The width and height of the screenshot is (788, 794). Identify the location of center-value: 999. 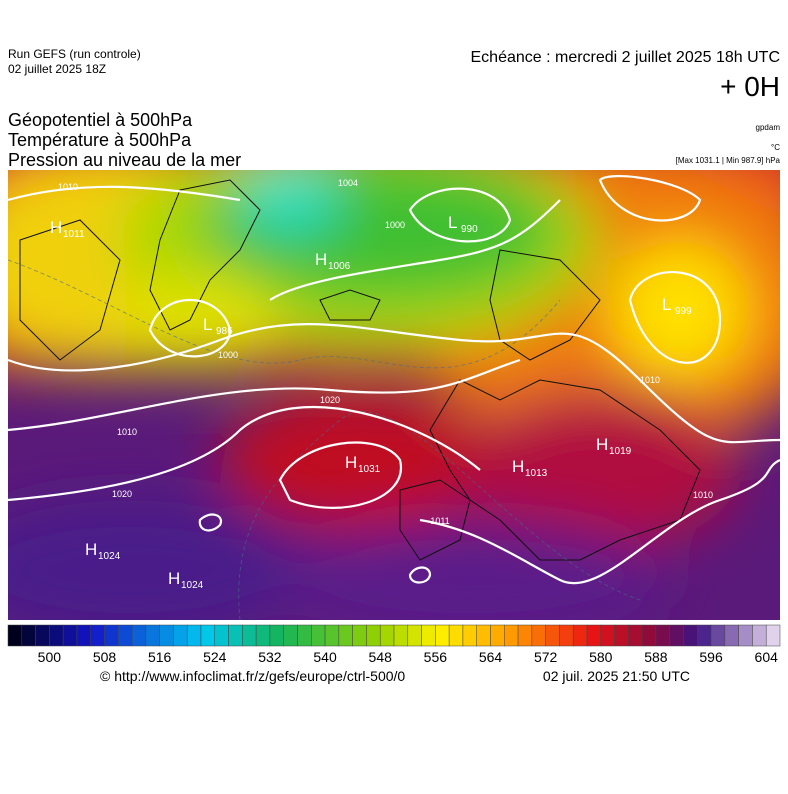
(683, 311).